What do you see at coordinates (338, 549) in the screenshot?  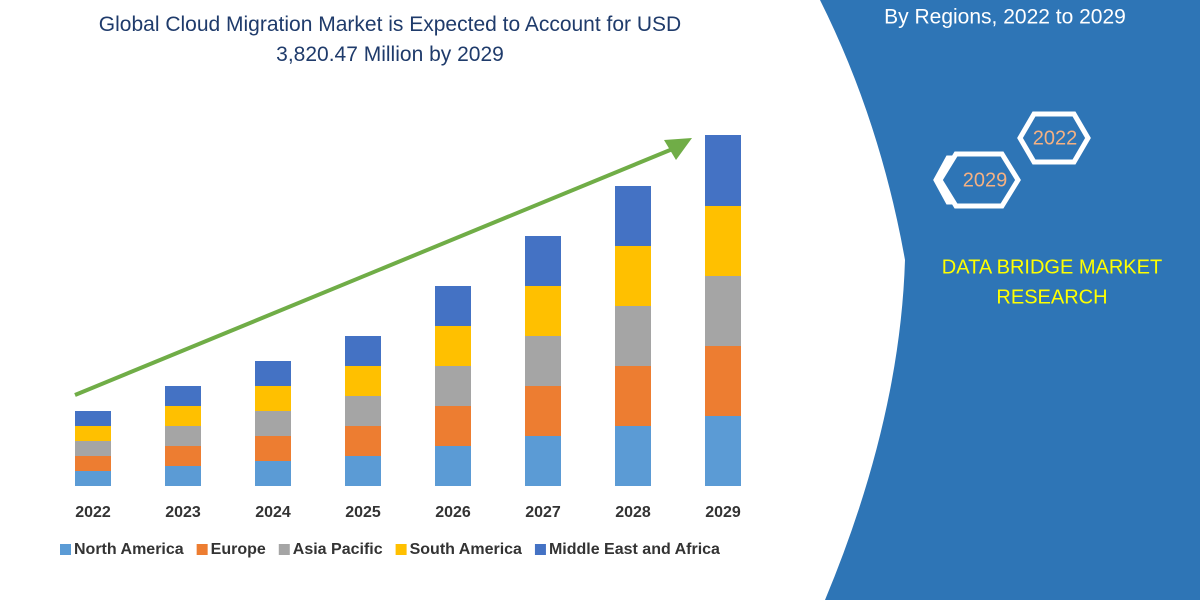 I see `legend-label: Asia Pacific` at bounding box center [338, 549].